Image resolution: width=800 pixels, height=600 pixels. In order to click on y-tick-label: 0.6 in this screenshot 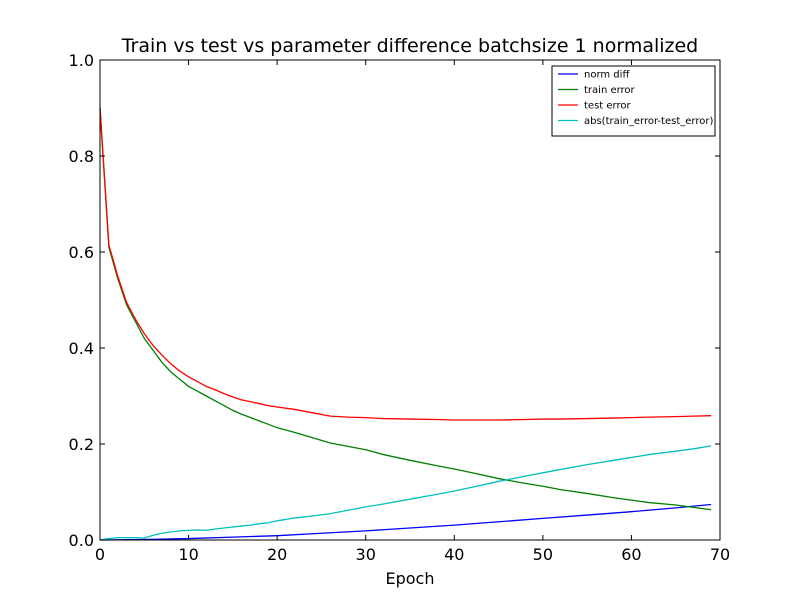, I will do `click(81, 252)`.